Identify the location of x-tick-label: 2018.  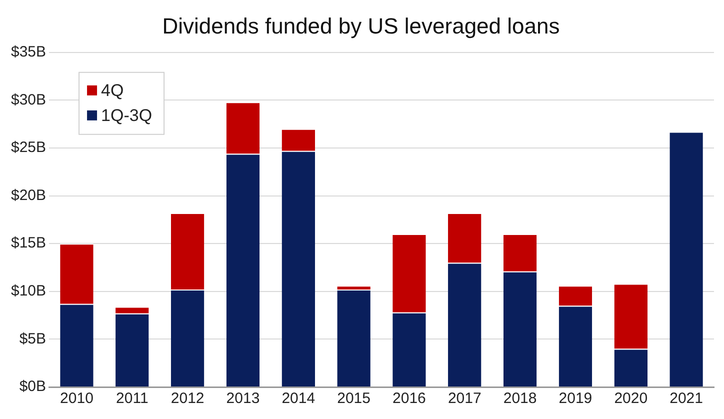
(520, 399).